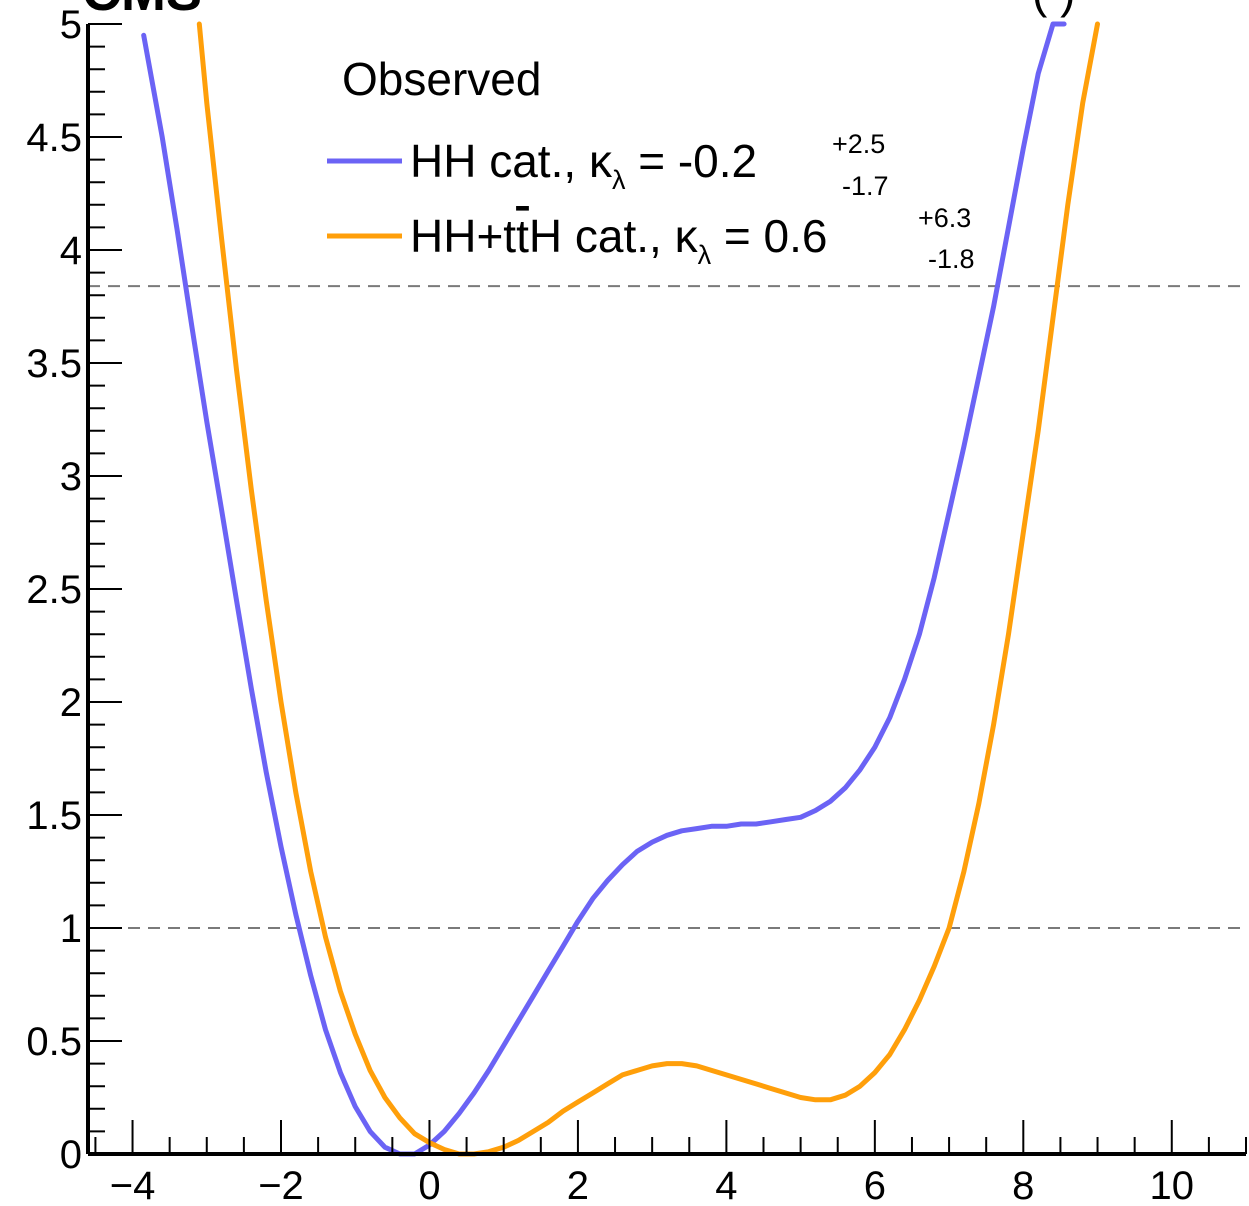 The width and height of the screenshot is (1249, 1206). I want to click on x-tick-label: 4, so click(726, 1185).